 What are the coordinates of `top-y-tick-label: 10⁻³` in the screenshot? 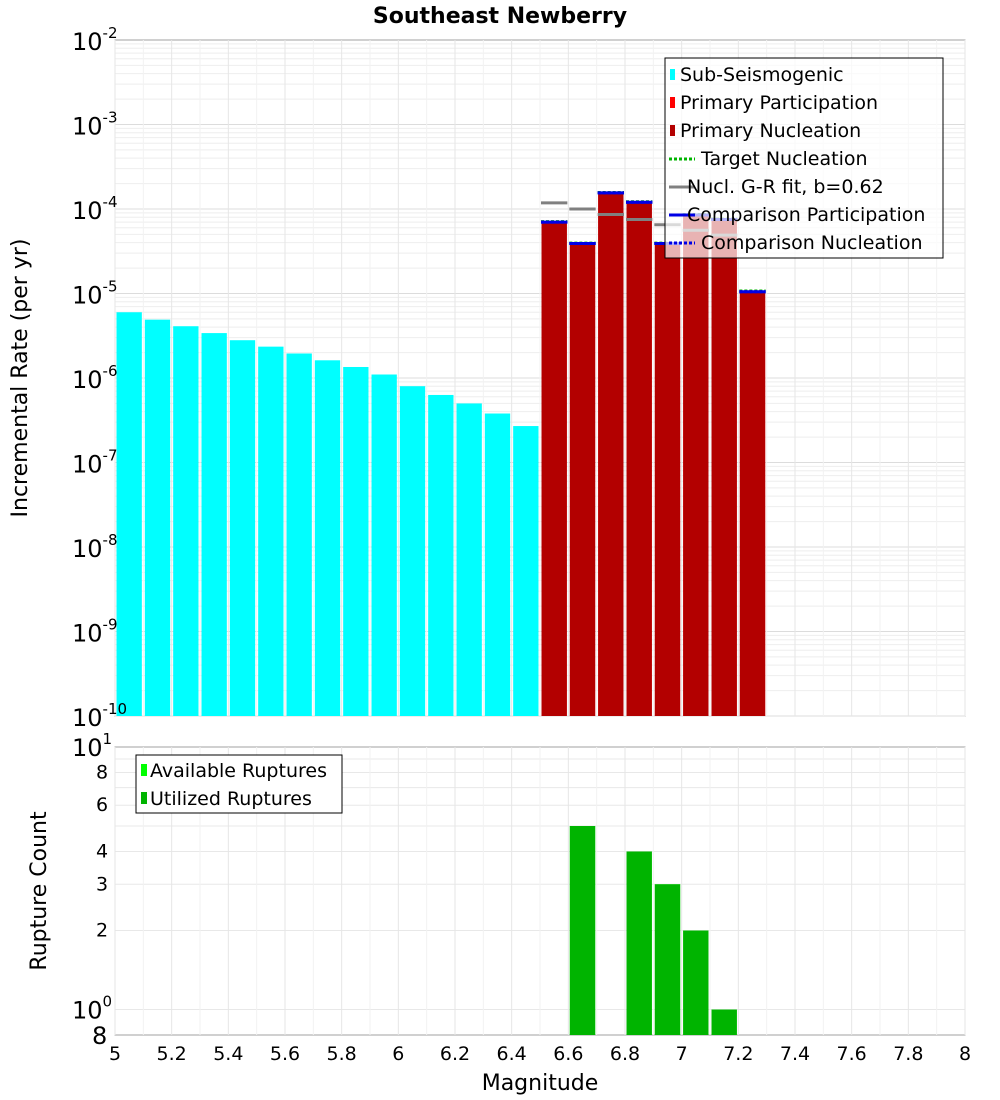 It's located at (95, 125).